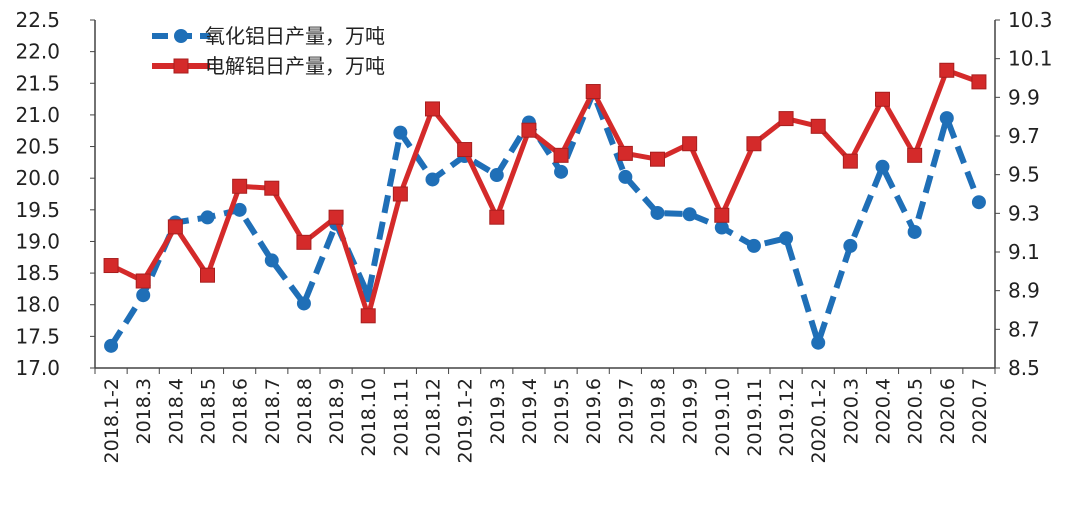  What do you see at coordinates (37, 241) in the screenshot?
I see `left-tick-label: 19.0` at bounding box center [37, 241].